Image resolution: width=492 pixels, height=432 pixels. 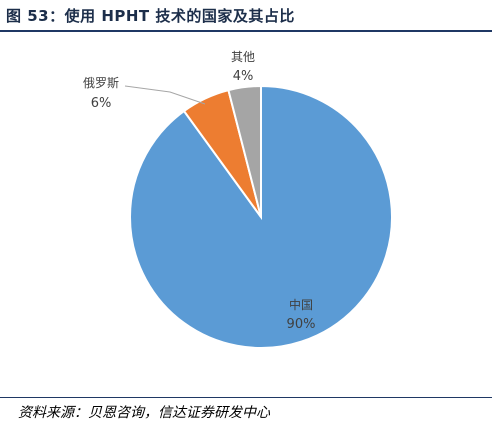 What do you see at coordinates (246, 31) in the screenshot?
I see `title-divider` at bounding box center [246, 31].